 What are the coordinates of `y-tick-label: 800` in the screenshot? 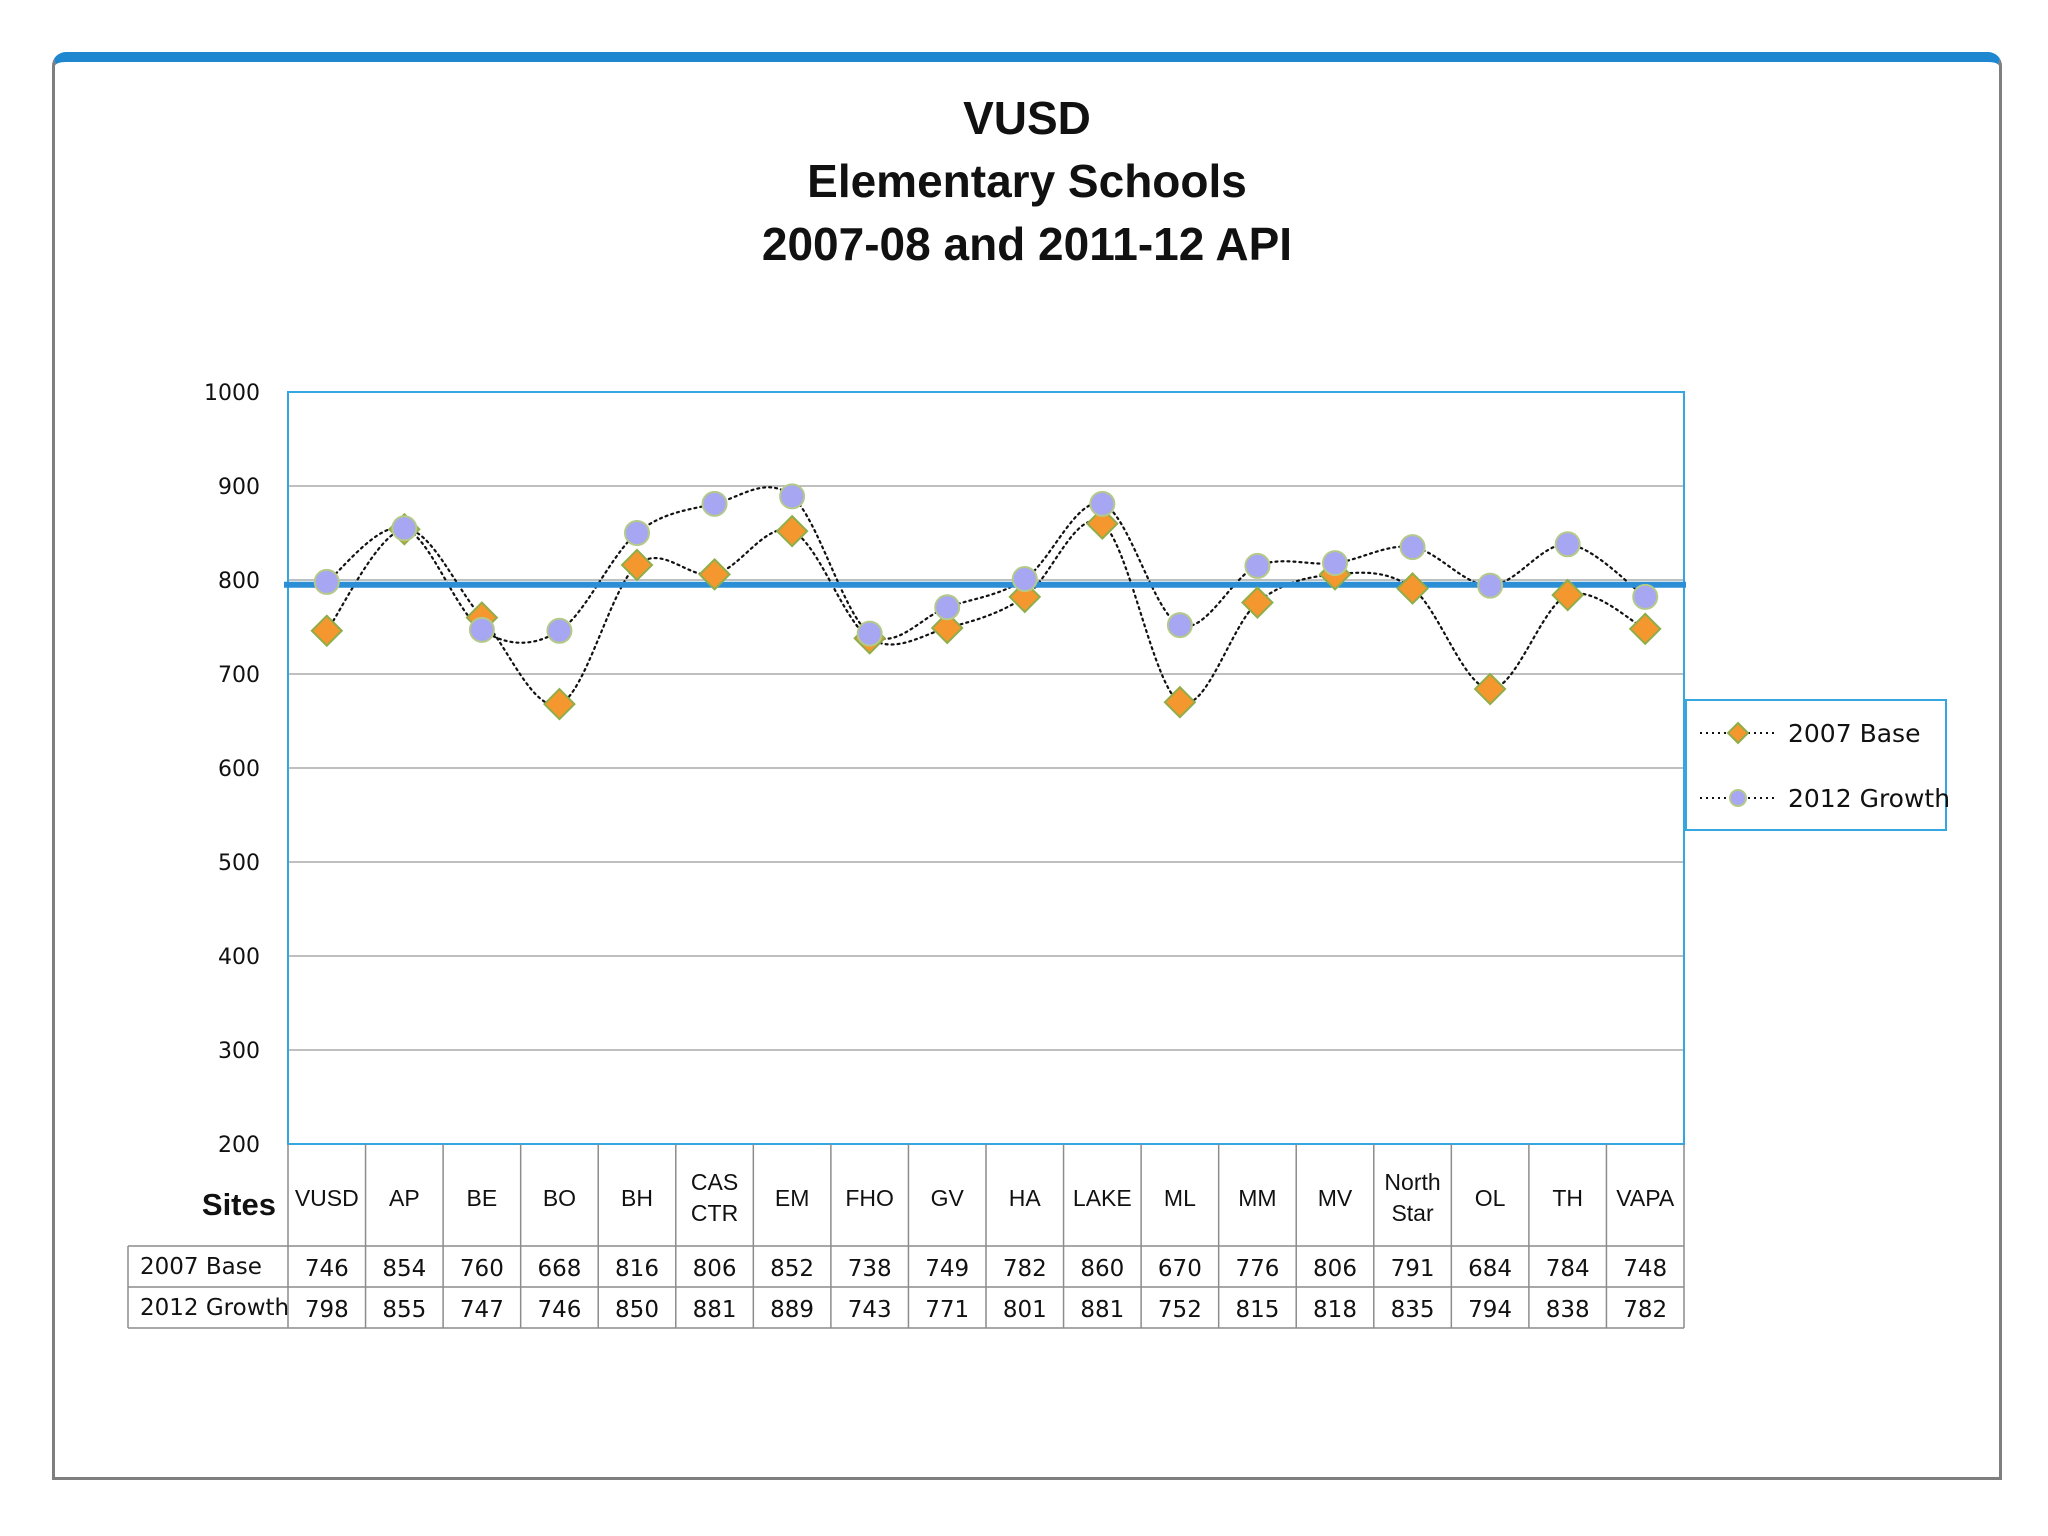 It's located at (239, 581).